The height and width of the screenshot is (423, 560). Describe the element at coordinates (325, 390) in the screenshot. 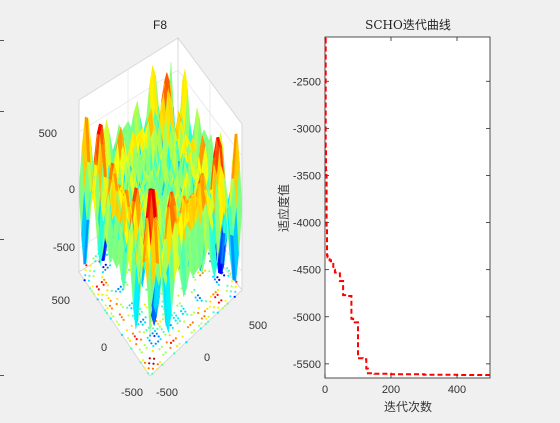

I see `x-tick-label: 0` at that location.